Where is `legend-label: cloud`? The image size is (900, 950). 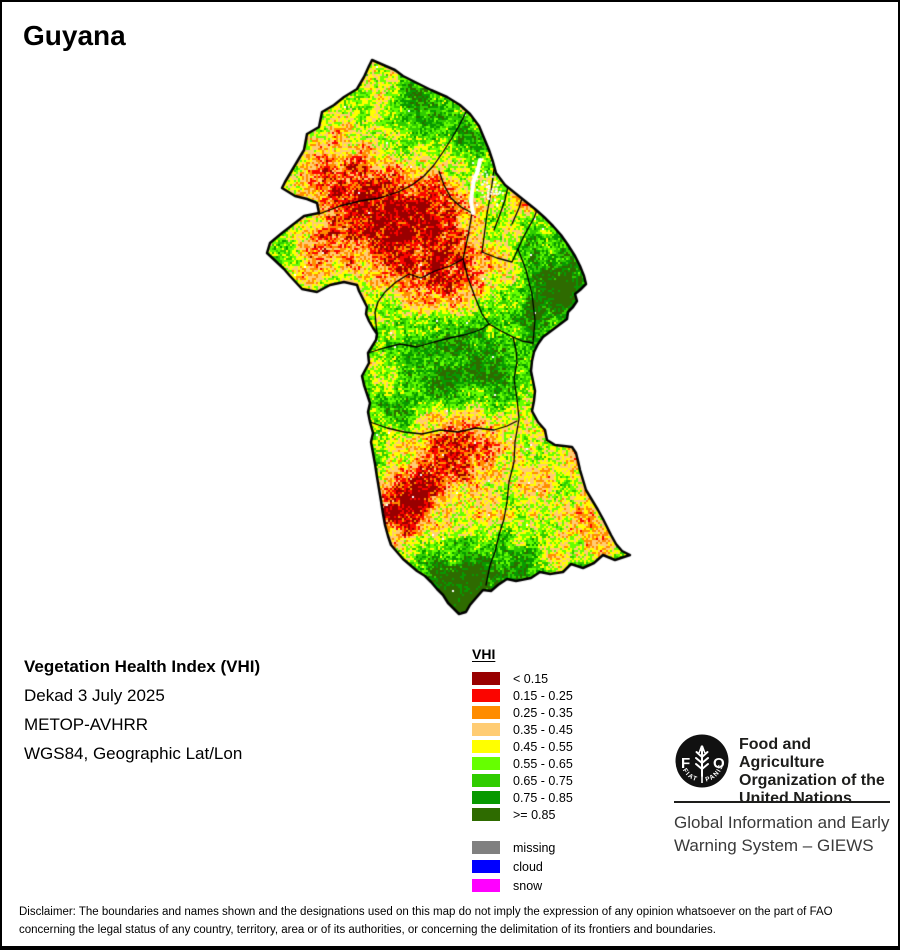
legend-label: cloud is located at coordinates (528, 866).